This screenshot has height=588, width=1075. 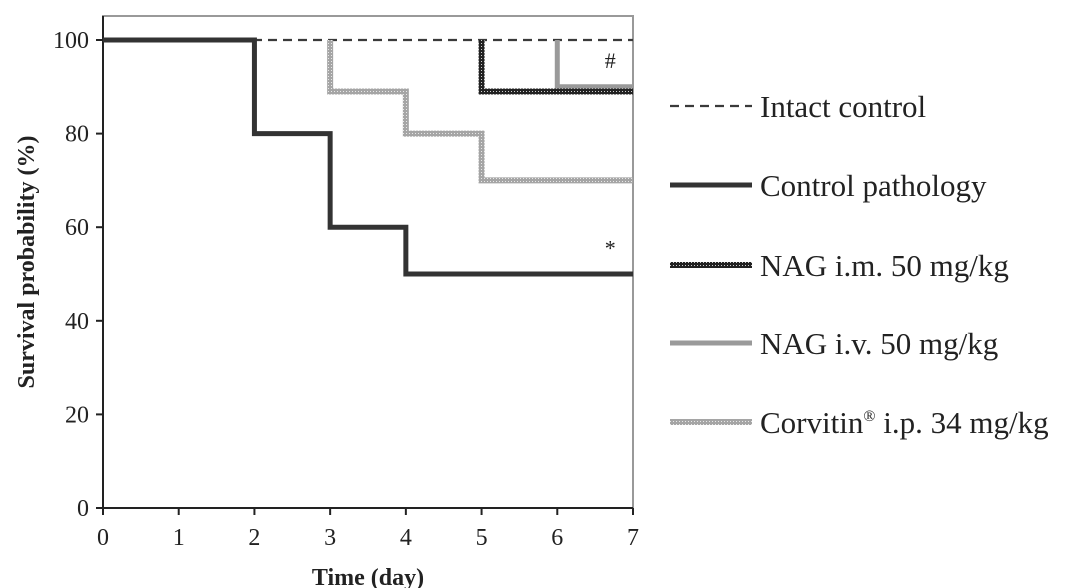 I want to click on x-tick-label: 3, so click(x=330, y=538).